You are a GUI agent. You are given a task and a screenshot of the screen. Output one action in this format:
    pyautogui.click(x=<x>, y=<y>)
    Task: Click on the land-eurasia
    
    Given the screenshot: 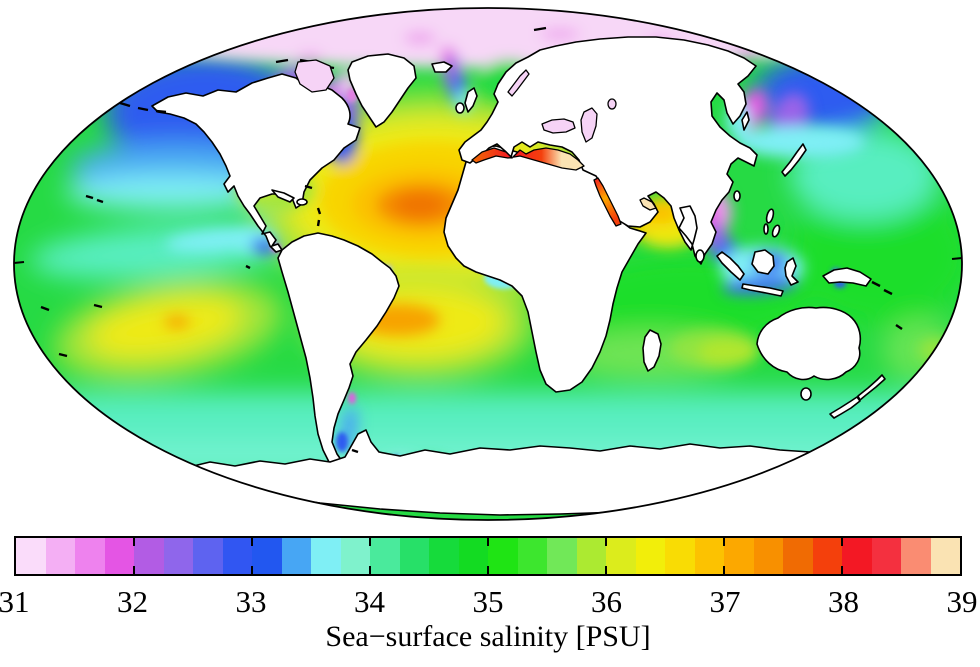 What is the action you would take?
    pyautogui.click(x=608, y=150)
    